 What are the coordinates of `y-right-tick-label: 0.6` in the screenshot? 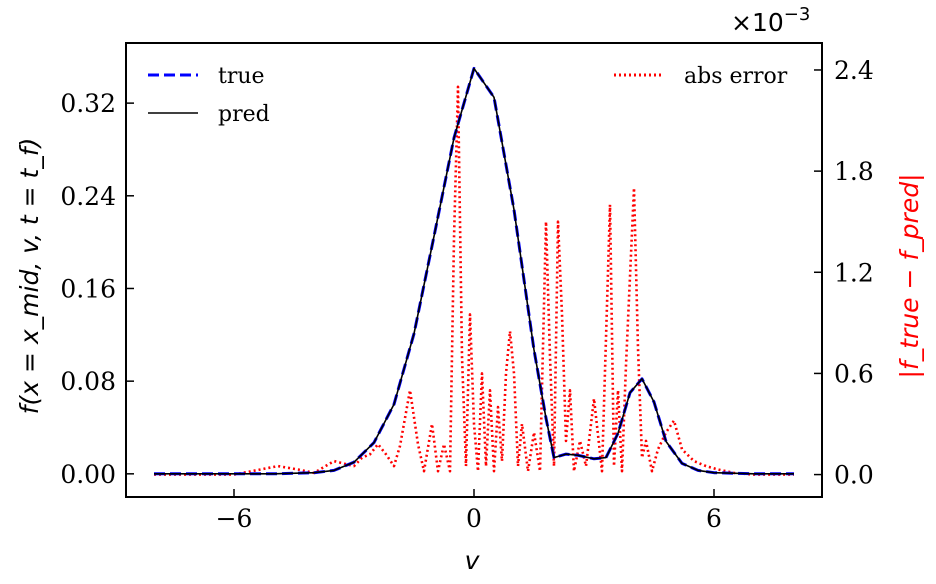 It's located at (854, 373).